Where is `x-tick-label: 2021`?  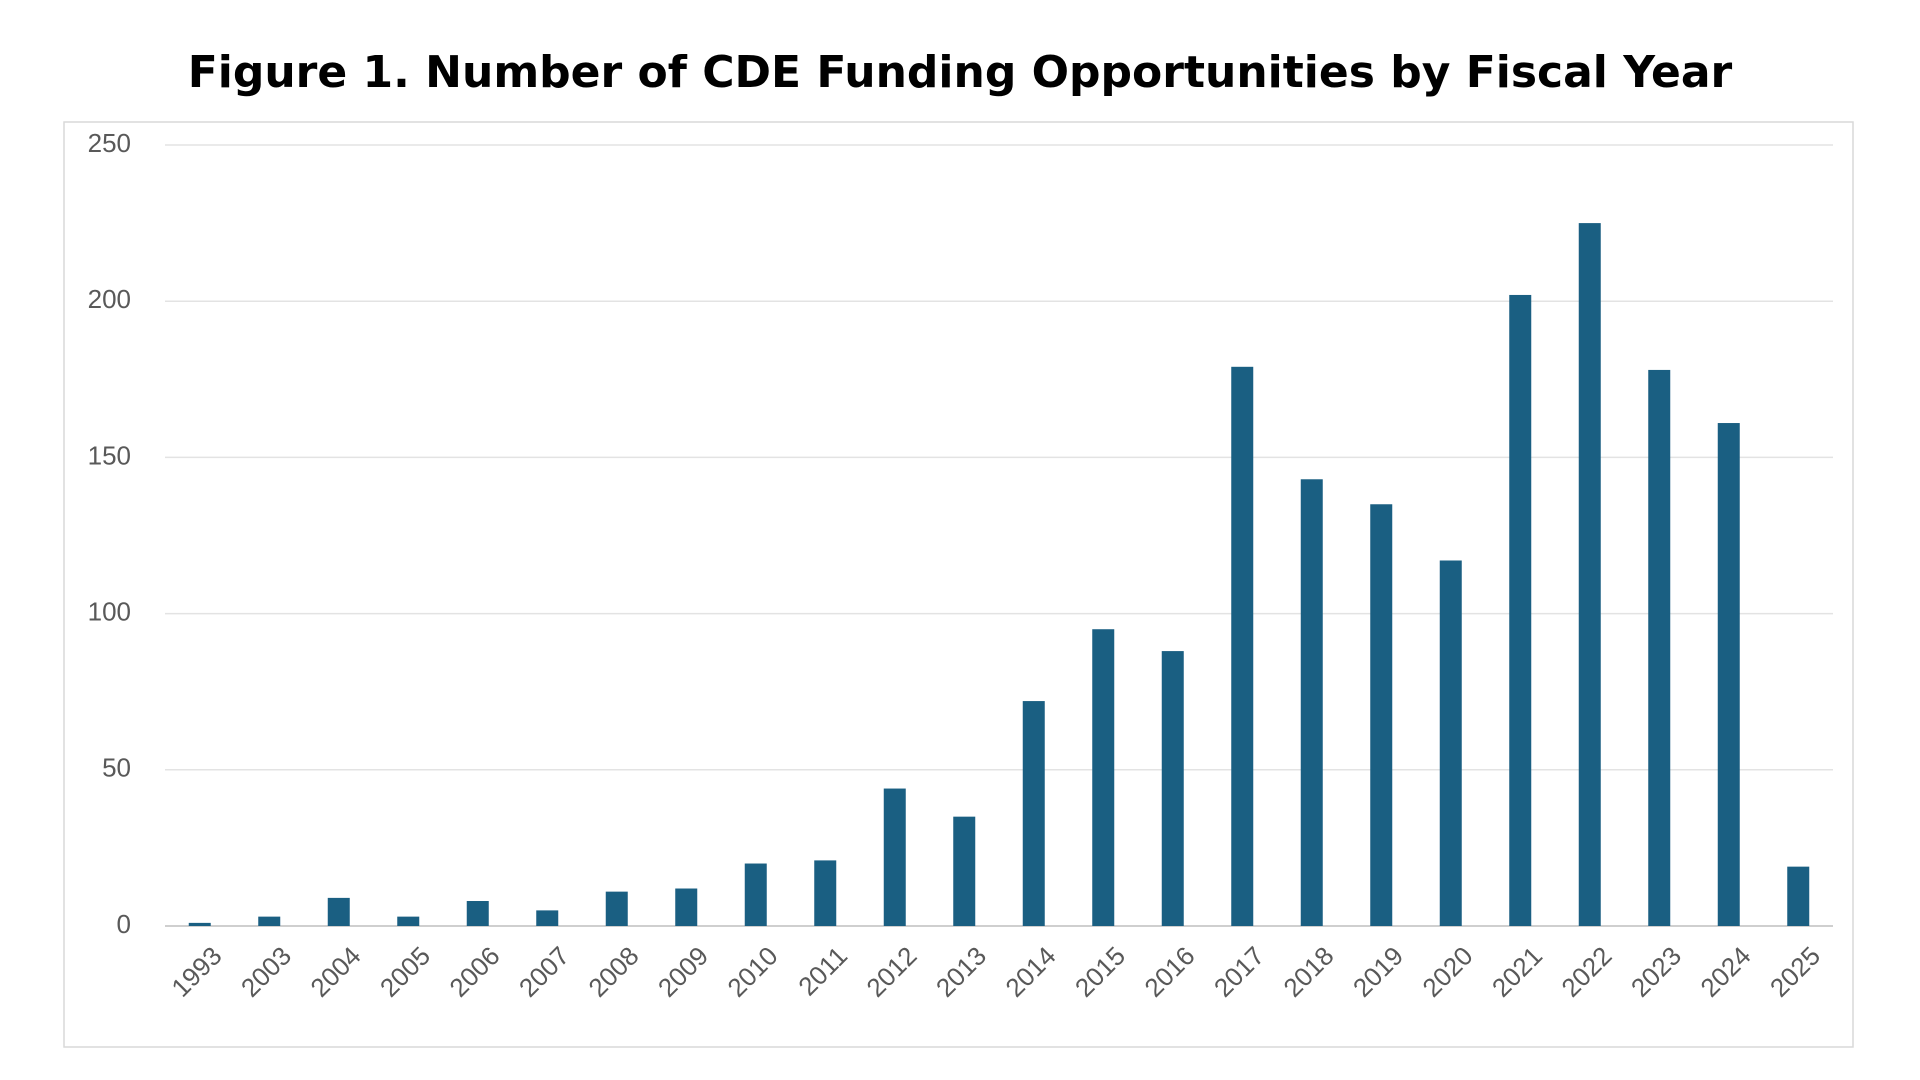 x-tick-label: 2021 is located at coordinates (1517, 972).